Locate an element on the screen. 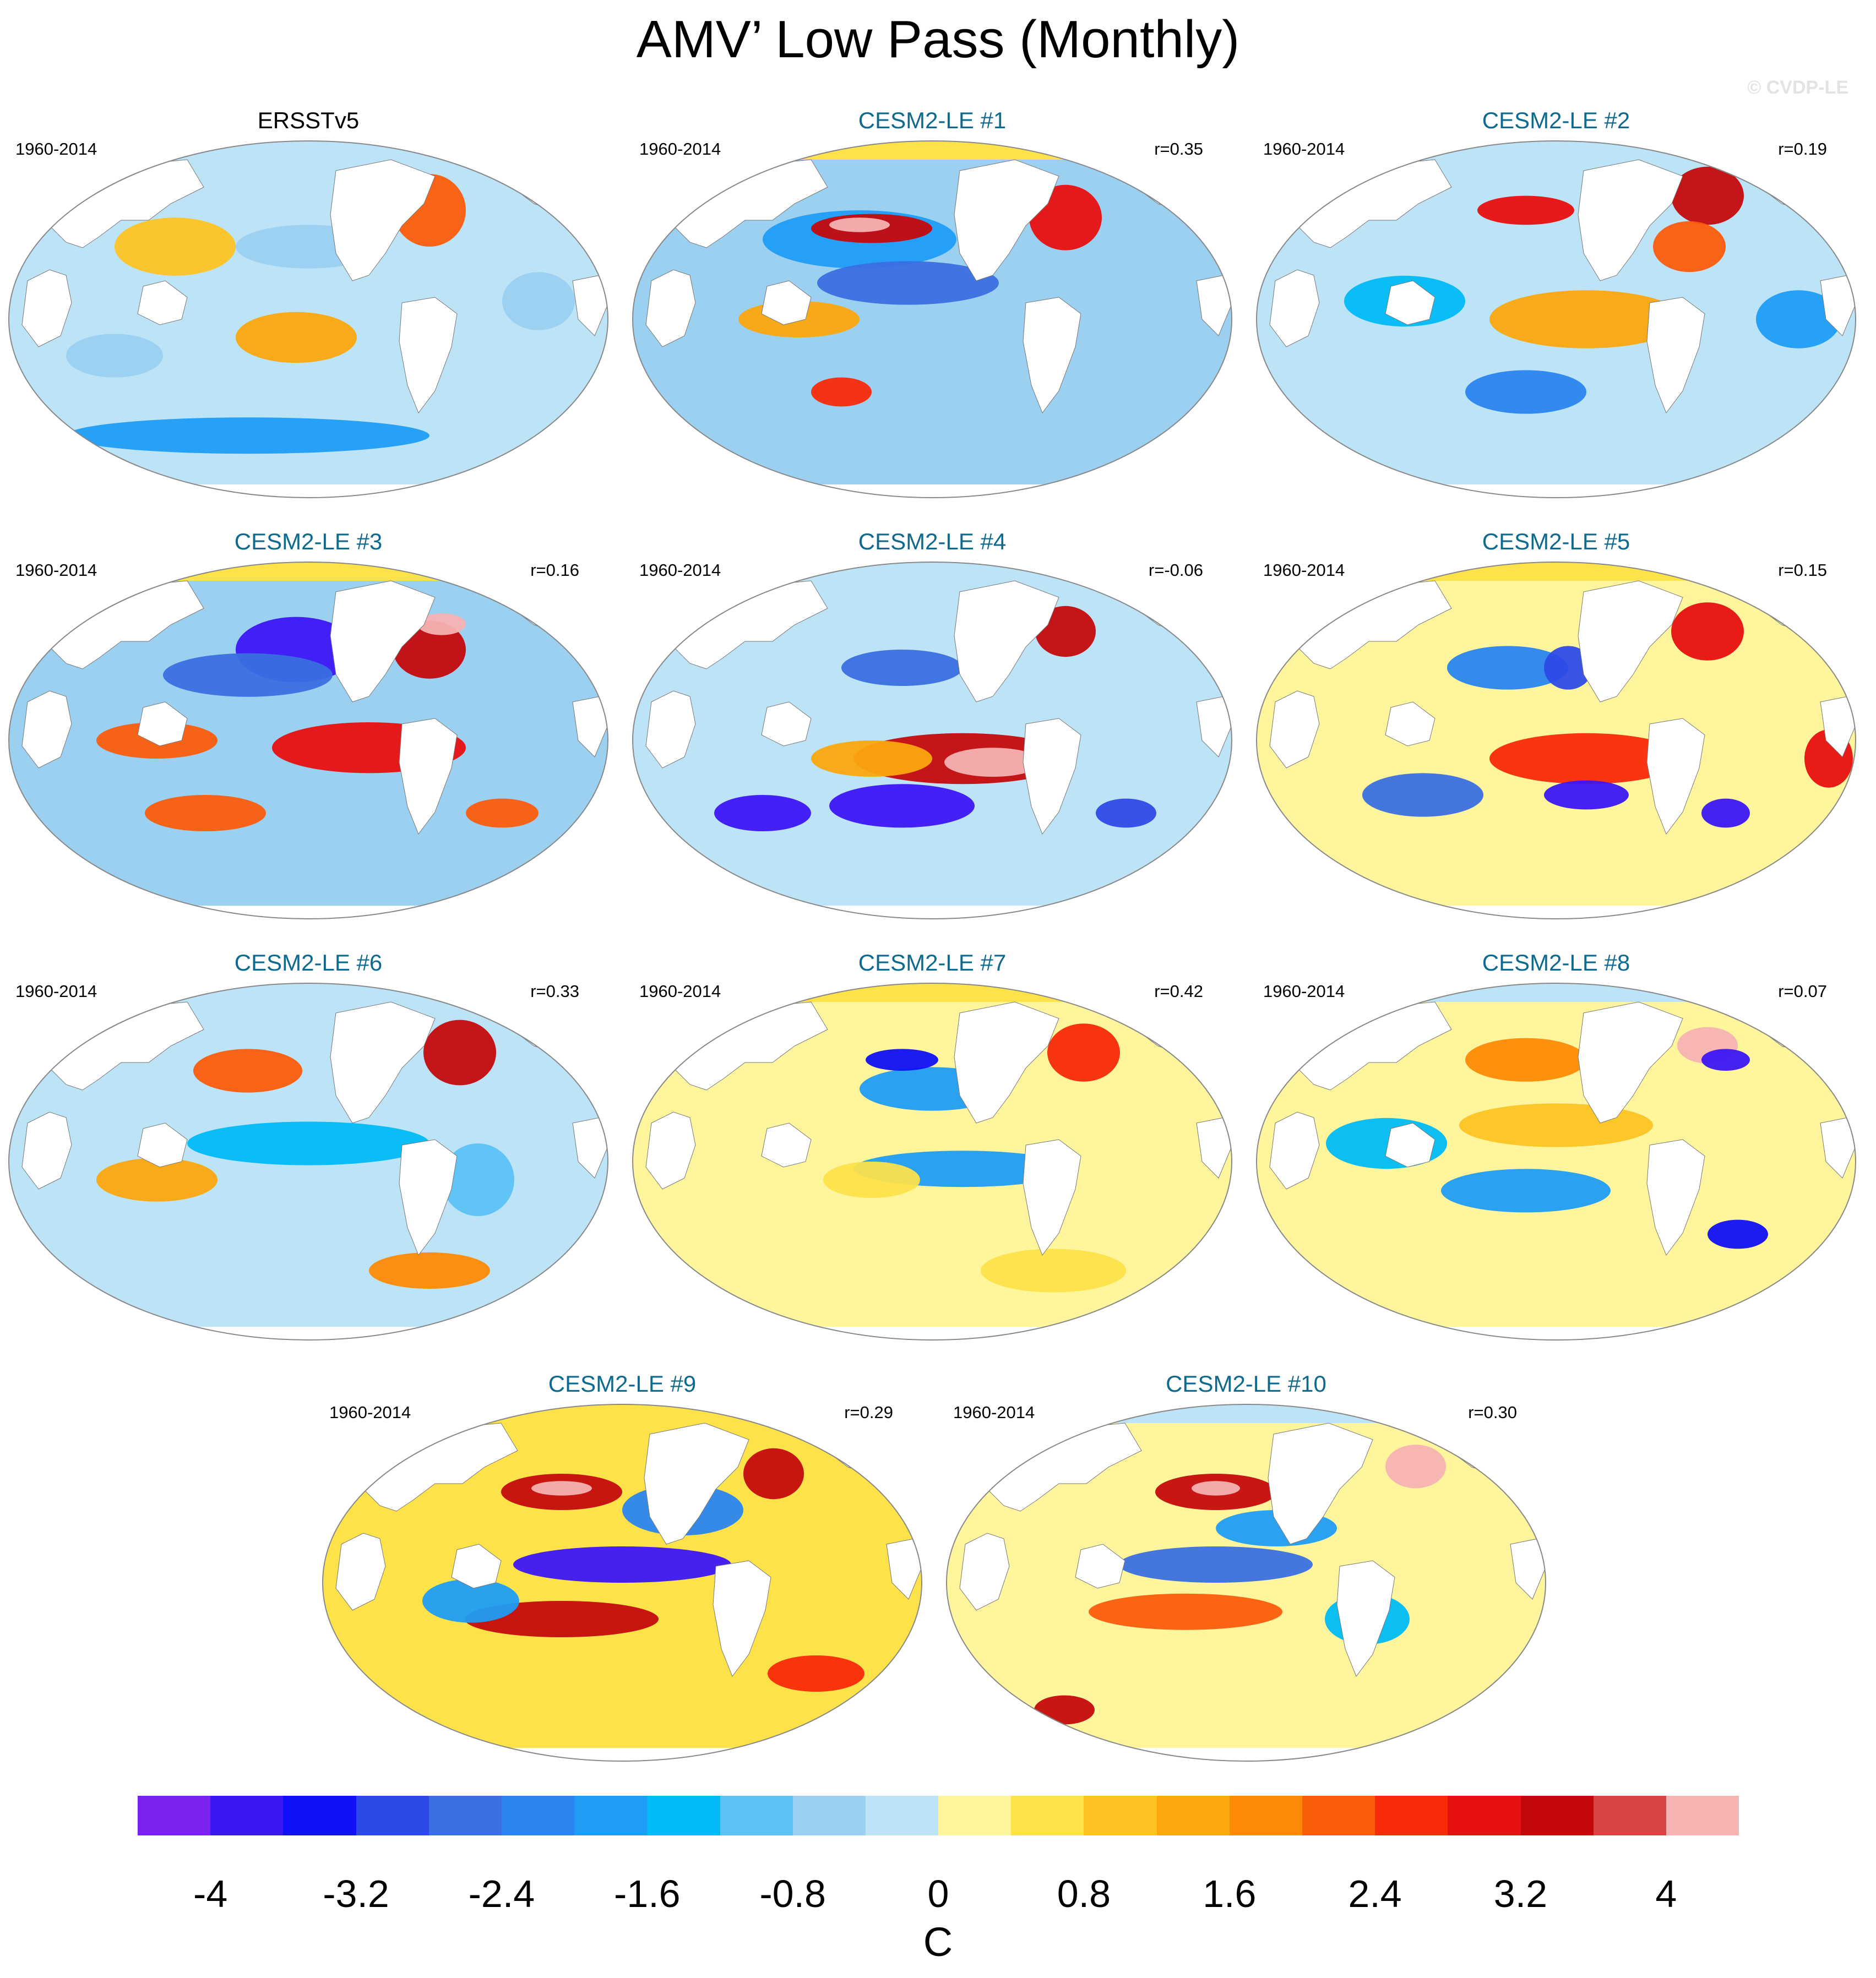 The image size is (1876, 1978). map-panel: CESM2-LE #6 1960-2014 r=0.33 is located at coordinates (308, 1146).